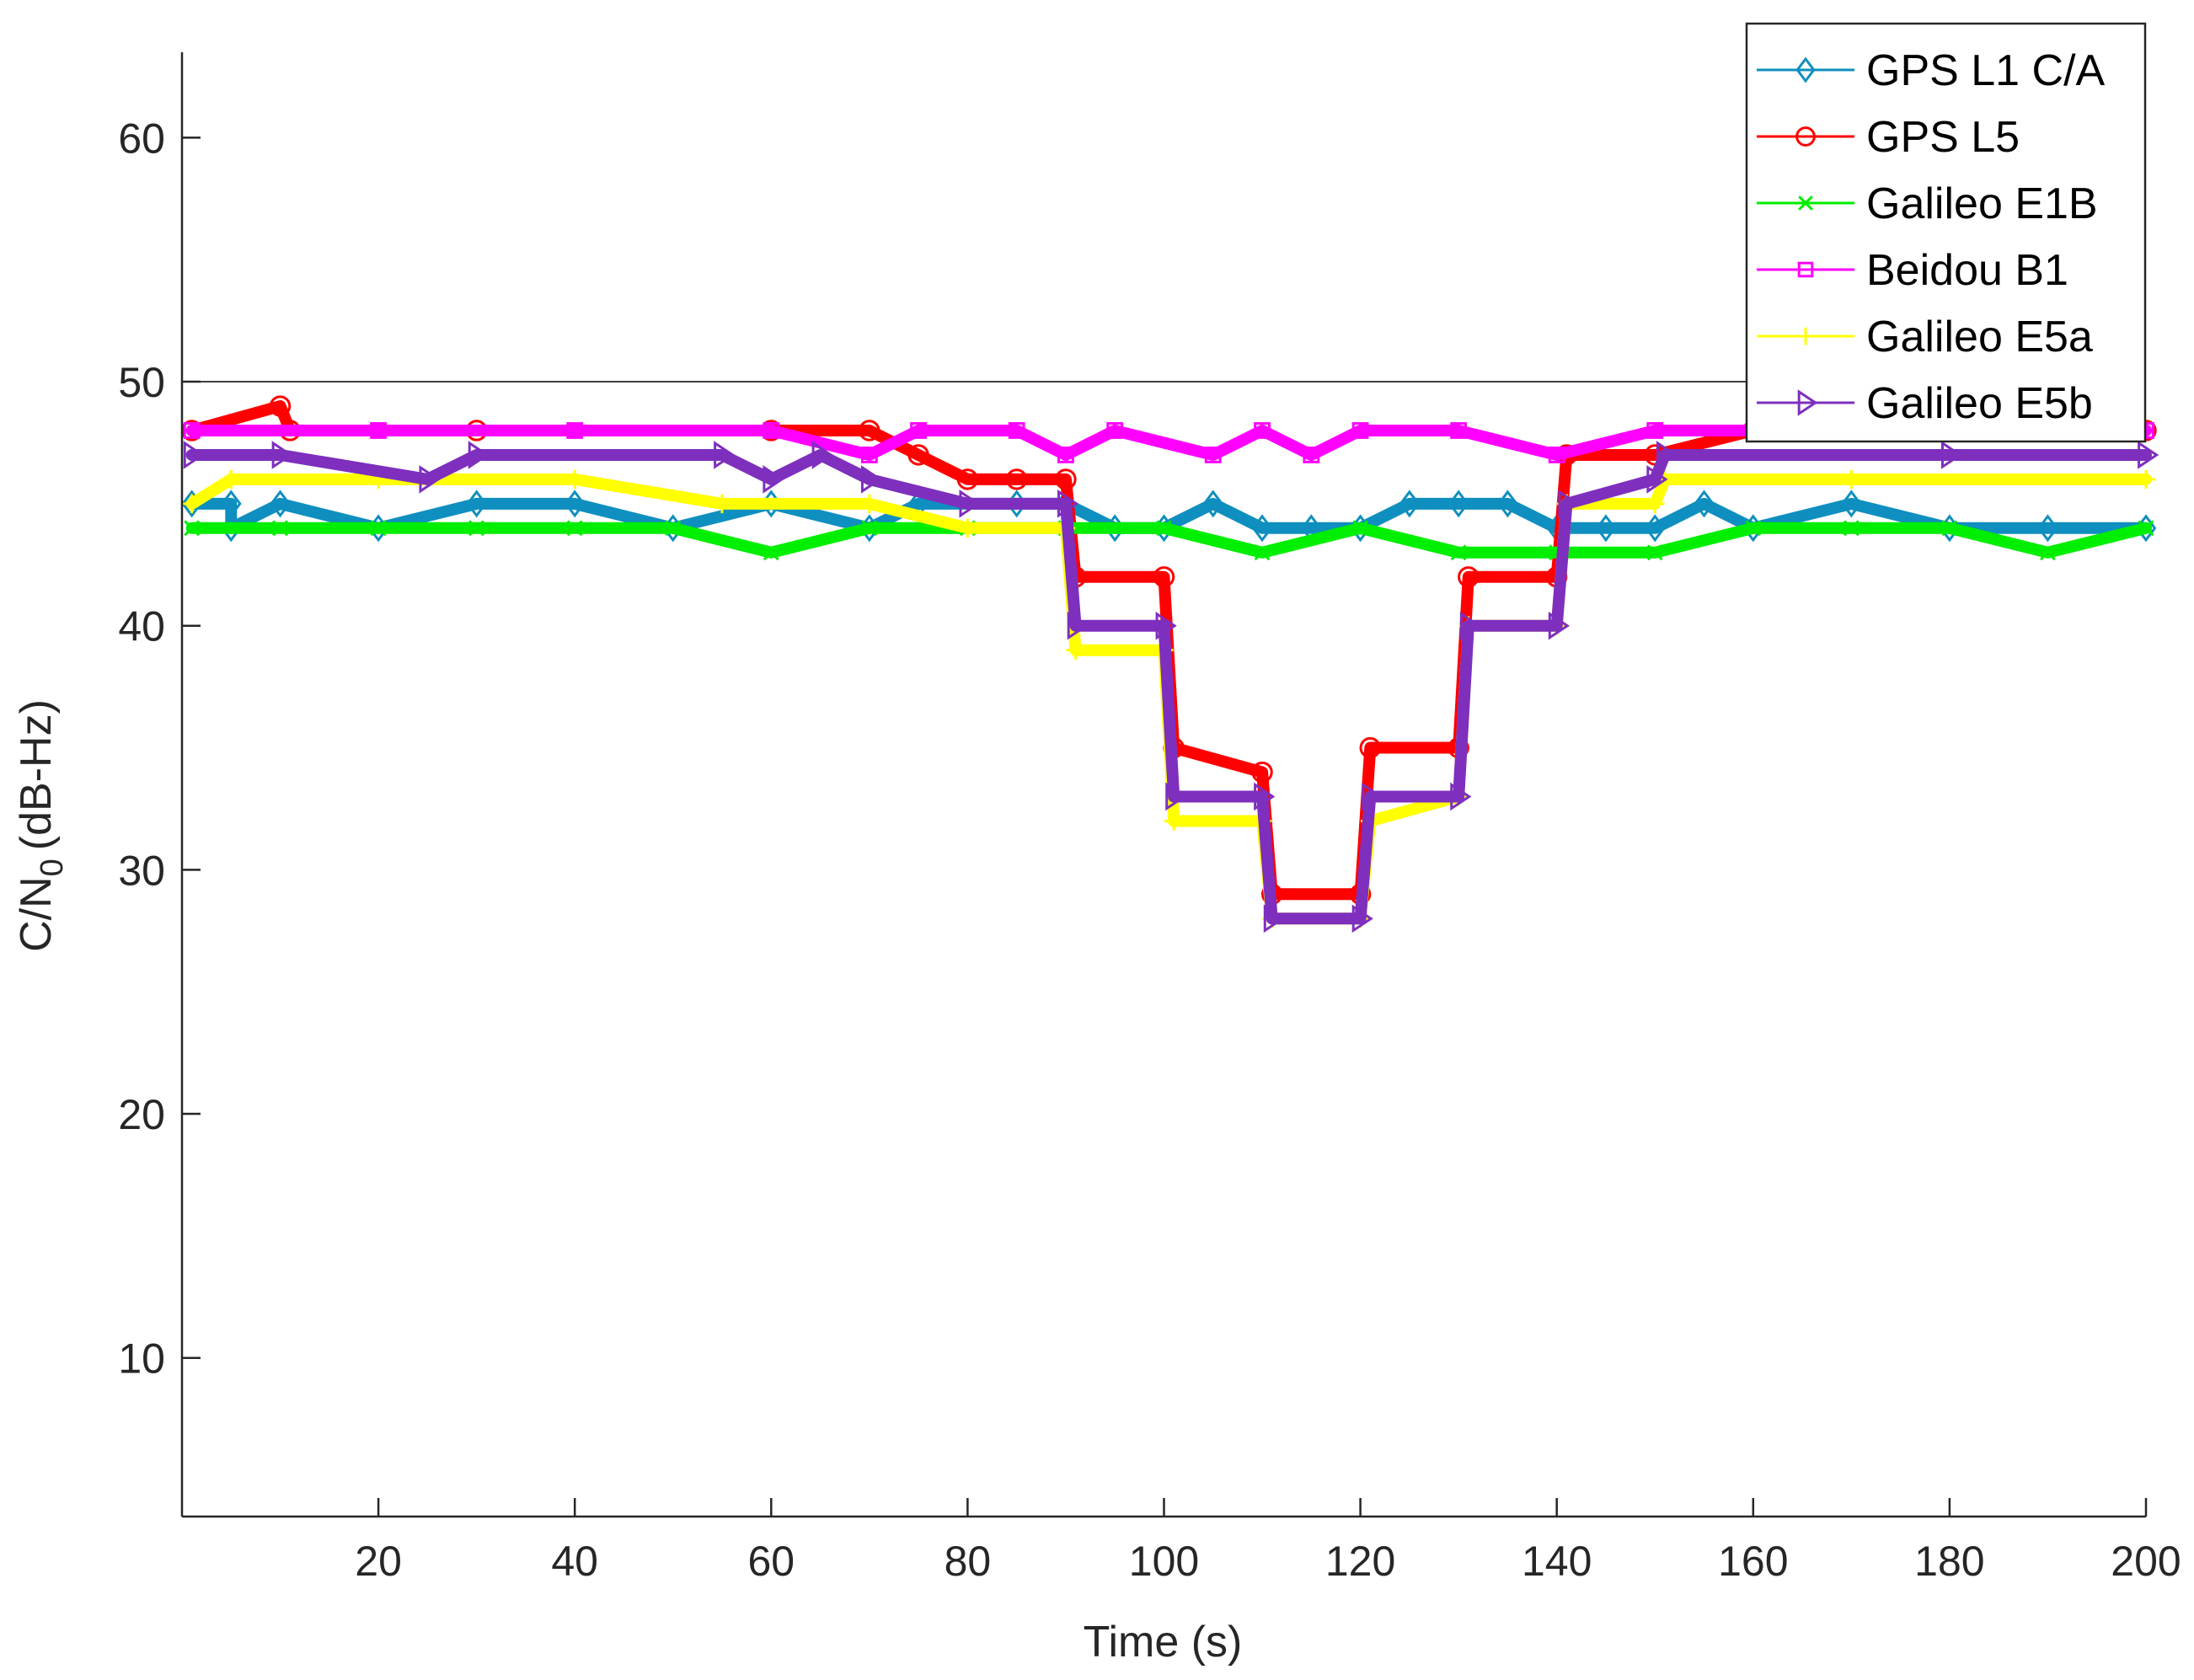 The width and height of the screenshot is (2194, 1680). I want to click on x-tick-label: 180, so click(1949, 1561).